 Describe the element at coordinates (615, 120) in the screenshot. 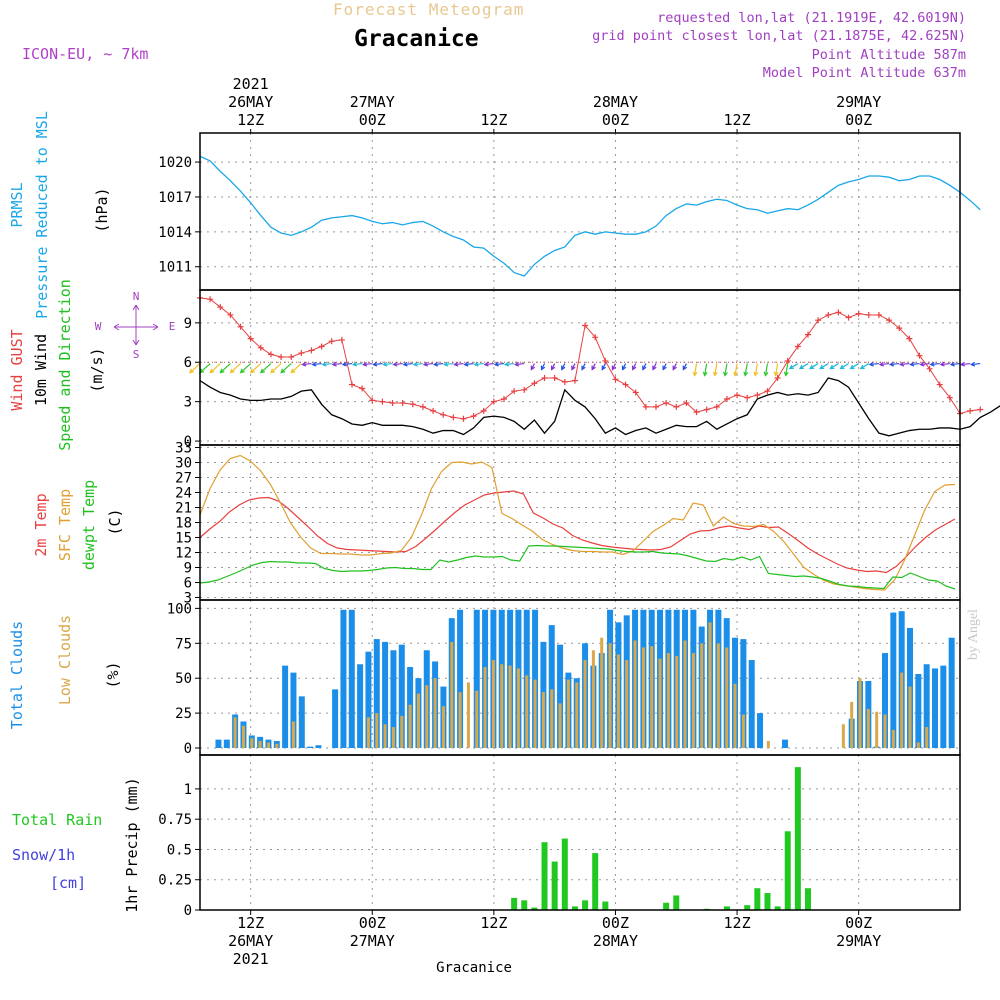

I see `top-time-label: 00Z` at that location.